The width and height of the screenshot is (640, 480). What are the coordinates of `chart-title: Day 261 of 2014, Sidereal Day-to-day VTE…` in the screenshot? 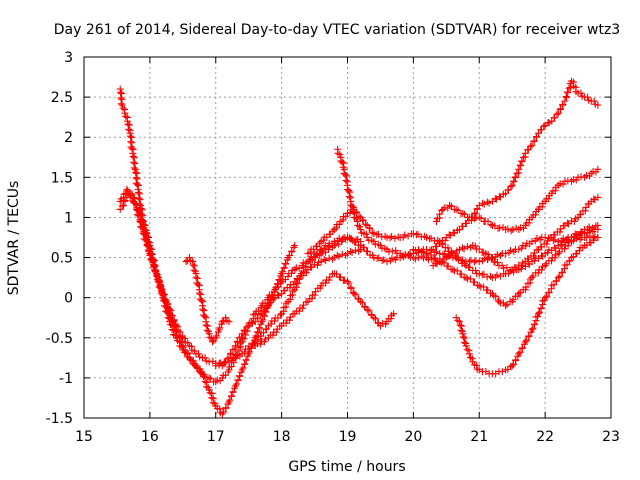 It's located at (337, 30).